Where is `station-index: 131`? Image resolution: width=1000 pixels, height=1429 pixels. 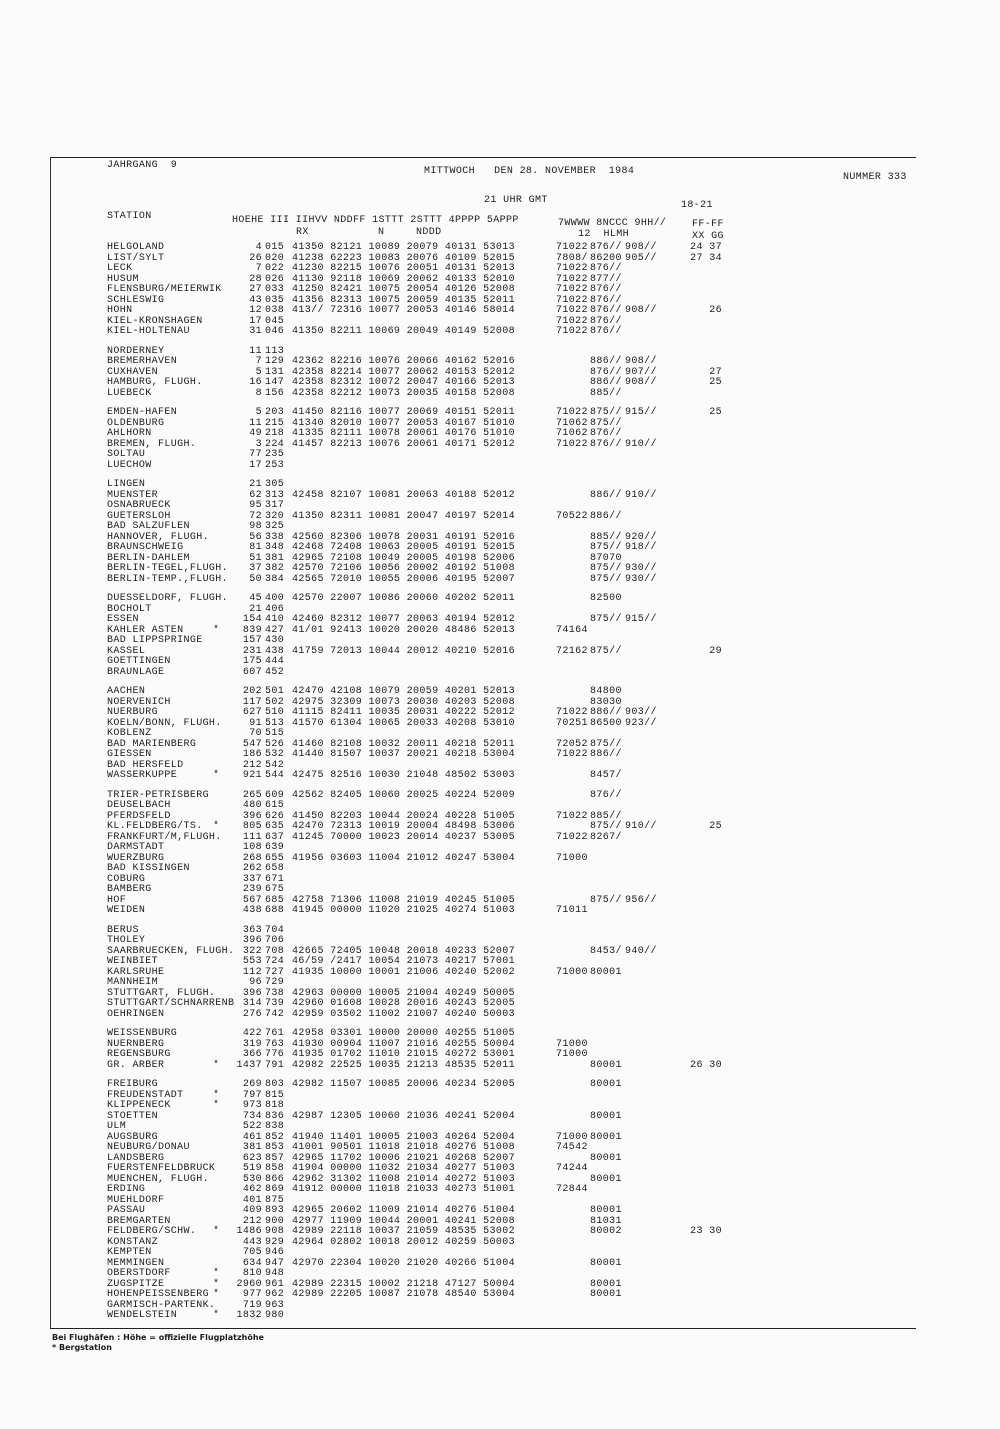 station-index: 131 is located at coordinates (275, 372).